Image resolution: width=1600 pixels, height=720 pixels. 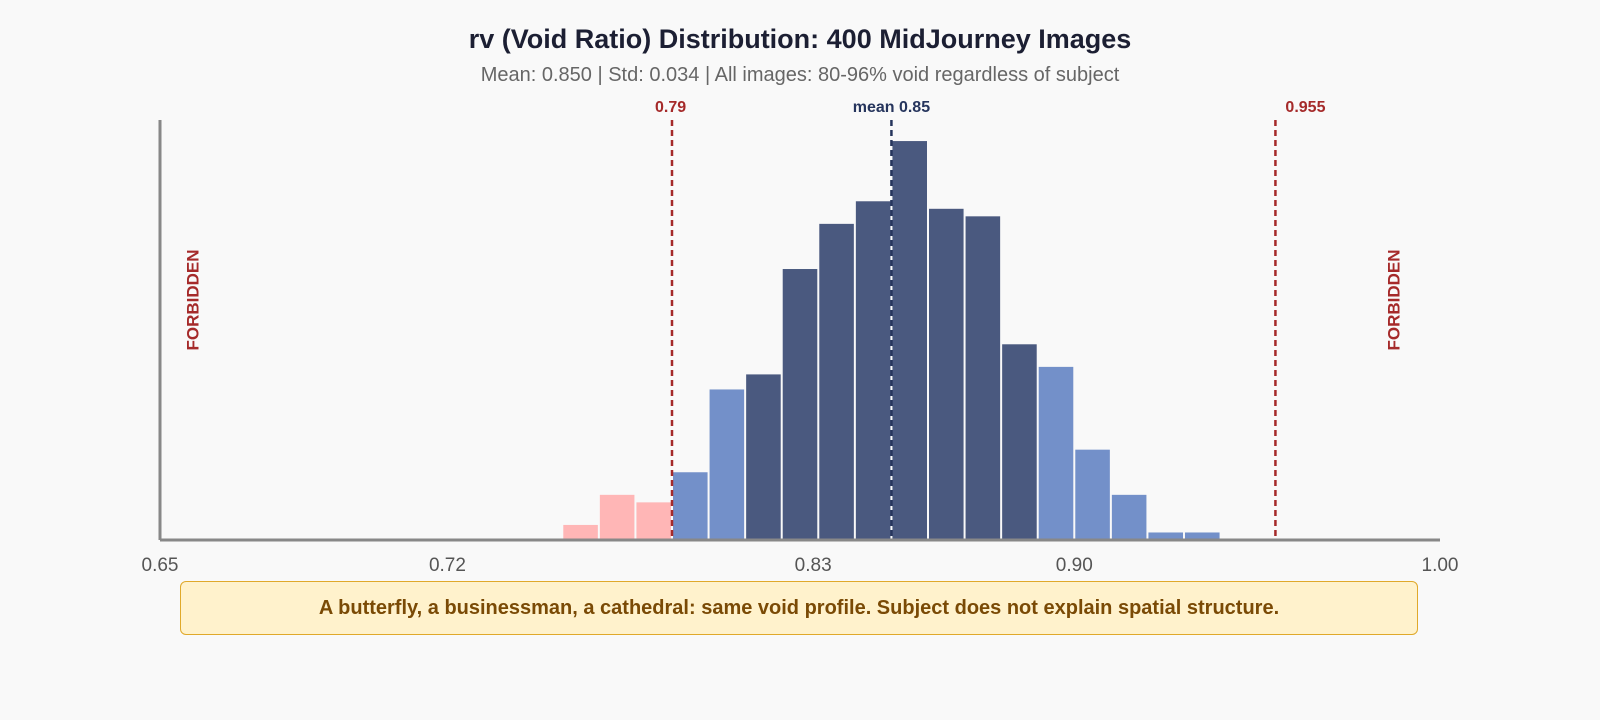 What do you see at coordinates (1305, 107) in the screenshot?
I see `reference-line-label: 0.955` at bounding box center [1305, 107].